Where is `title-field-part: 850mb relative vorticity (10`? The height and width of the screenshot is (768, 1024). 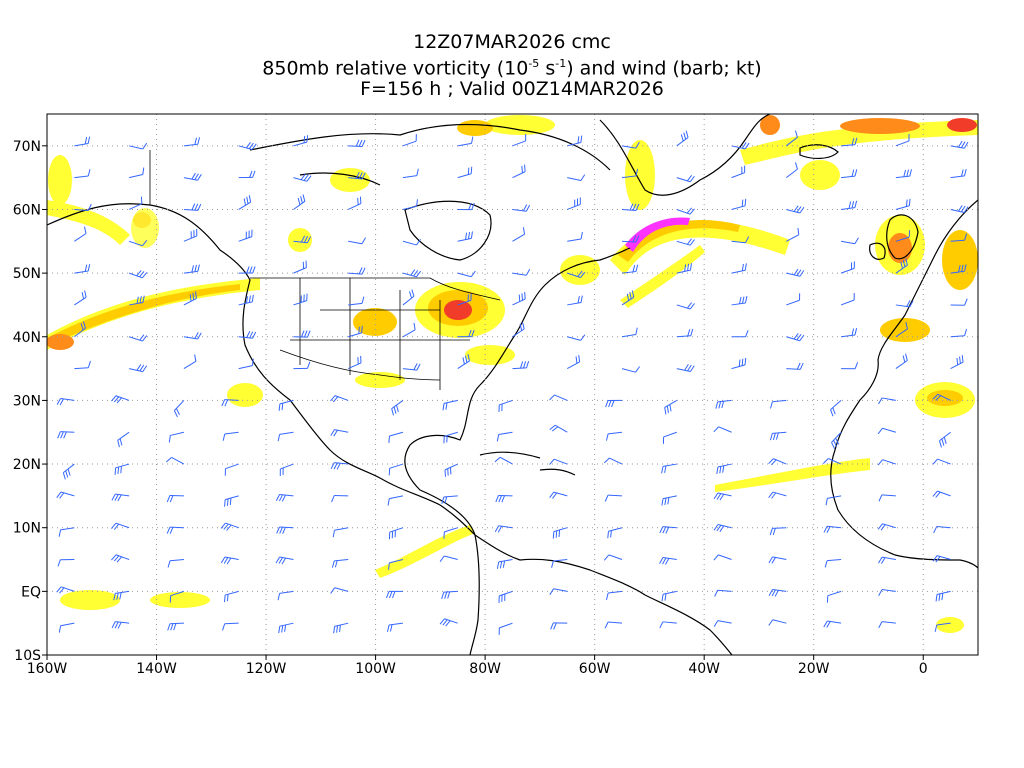
title-field-part: 850mb relative vorticity (10 is located at coordinates (395, 68).